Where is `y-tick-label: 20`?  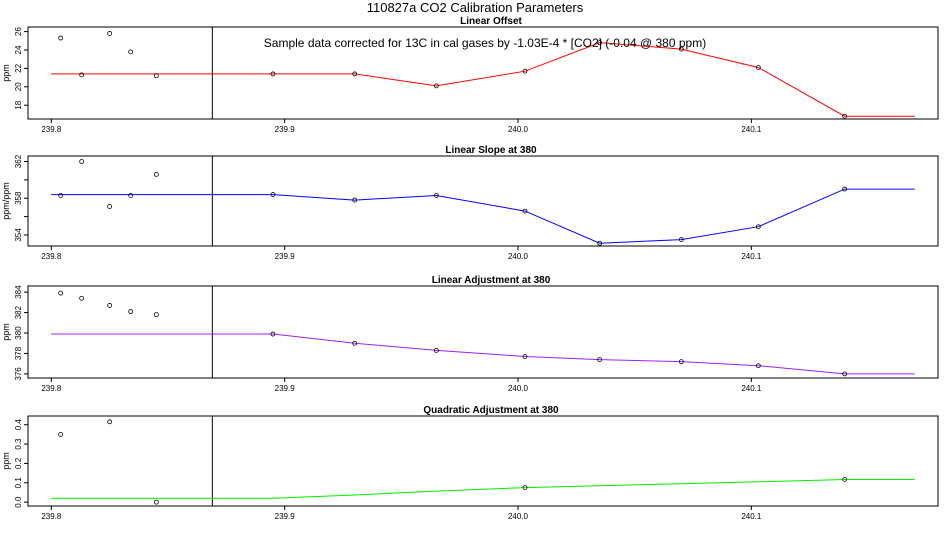
y-tick-label: 20 is located at coordinates (18, 86).